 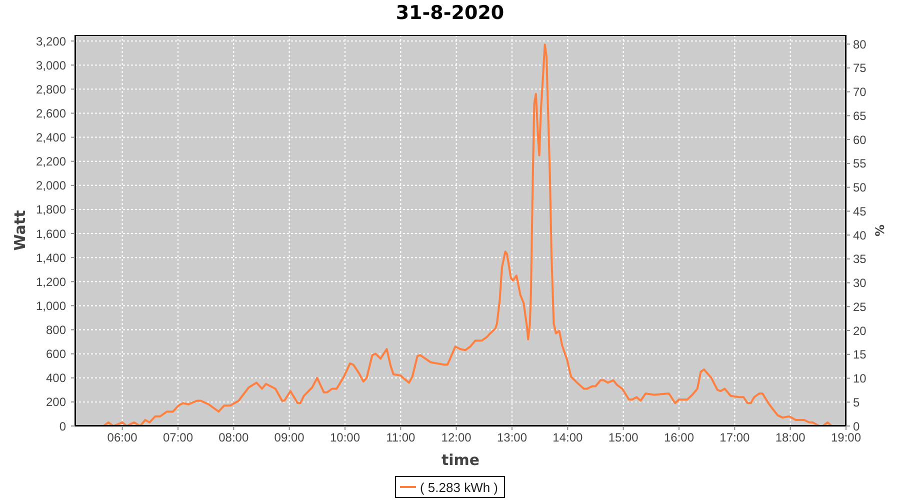 I want to click on x-tick-label: 15:00, so click(x=623, y=437).